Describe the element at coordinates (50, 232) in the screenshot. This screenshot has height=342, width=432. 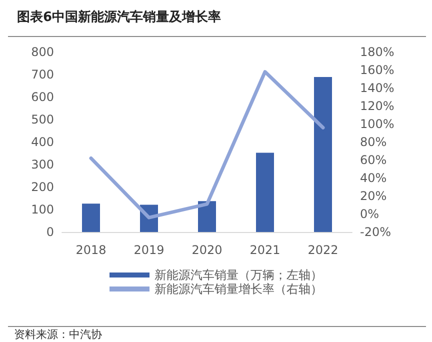
I see `y-tick-label: 0` at that location.